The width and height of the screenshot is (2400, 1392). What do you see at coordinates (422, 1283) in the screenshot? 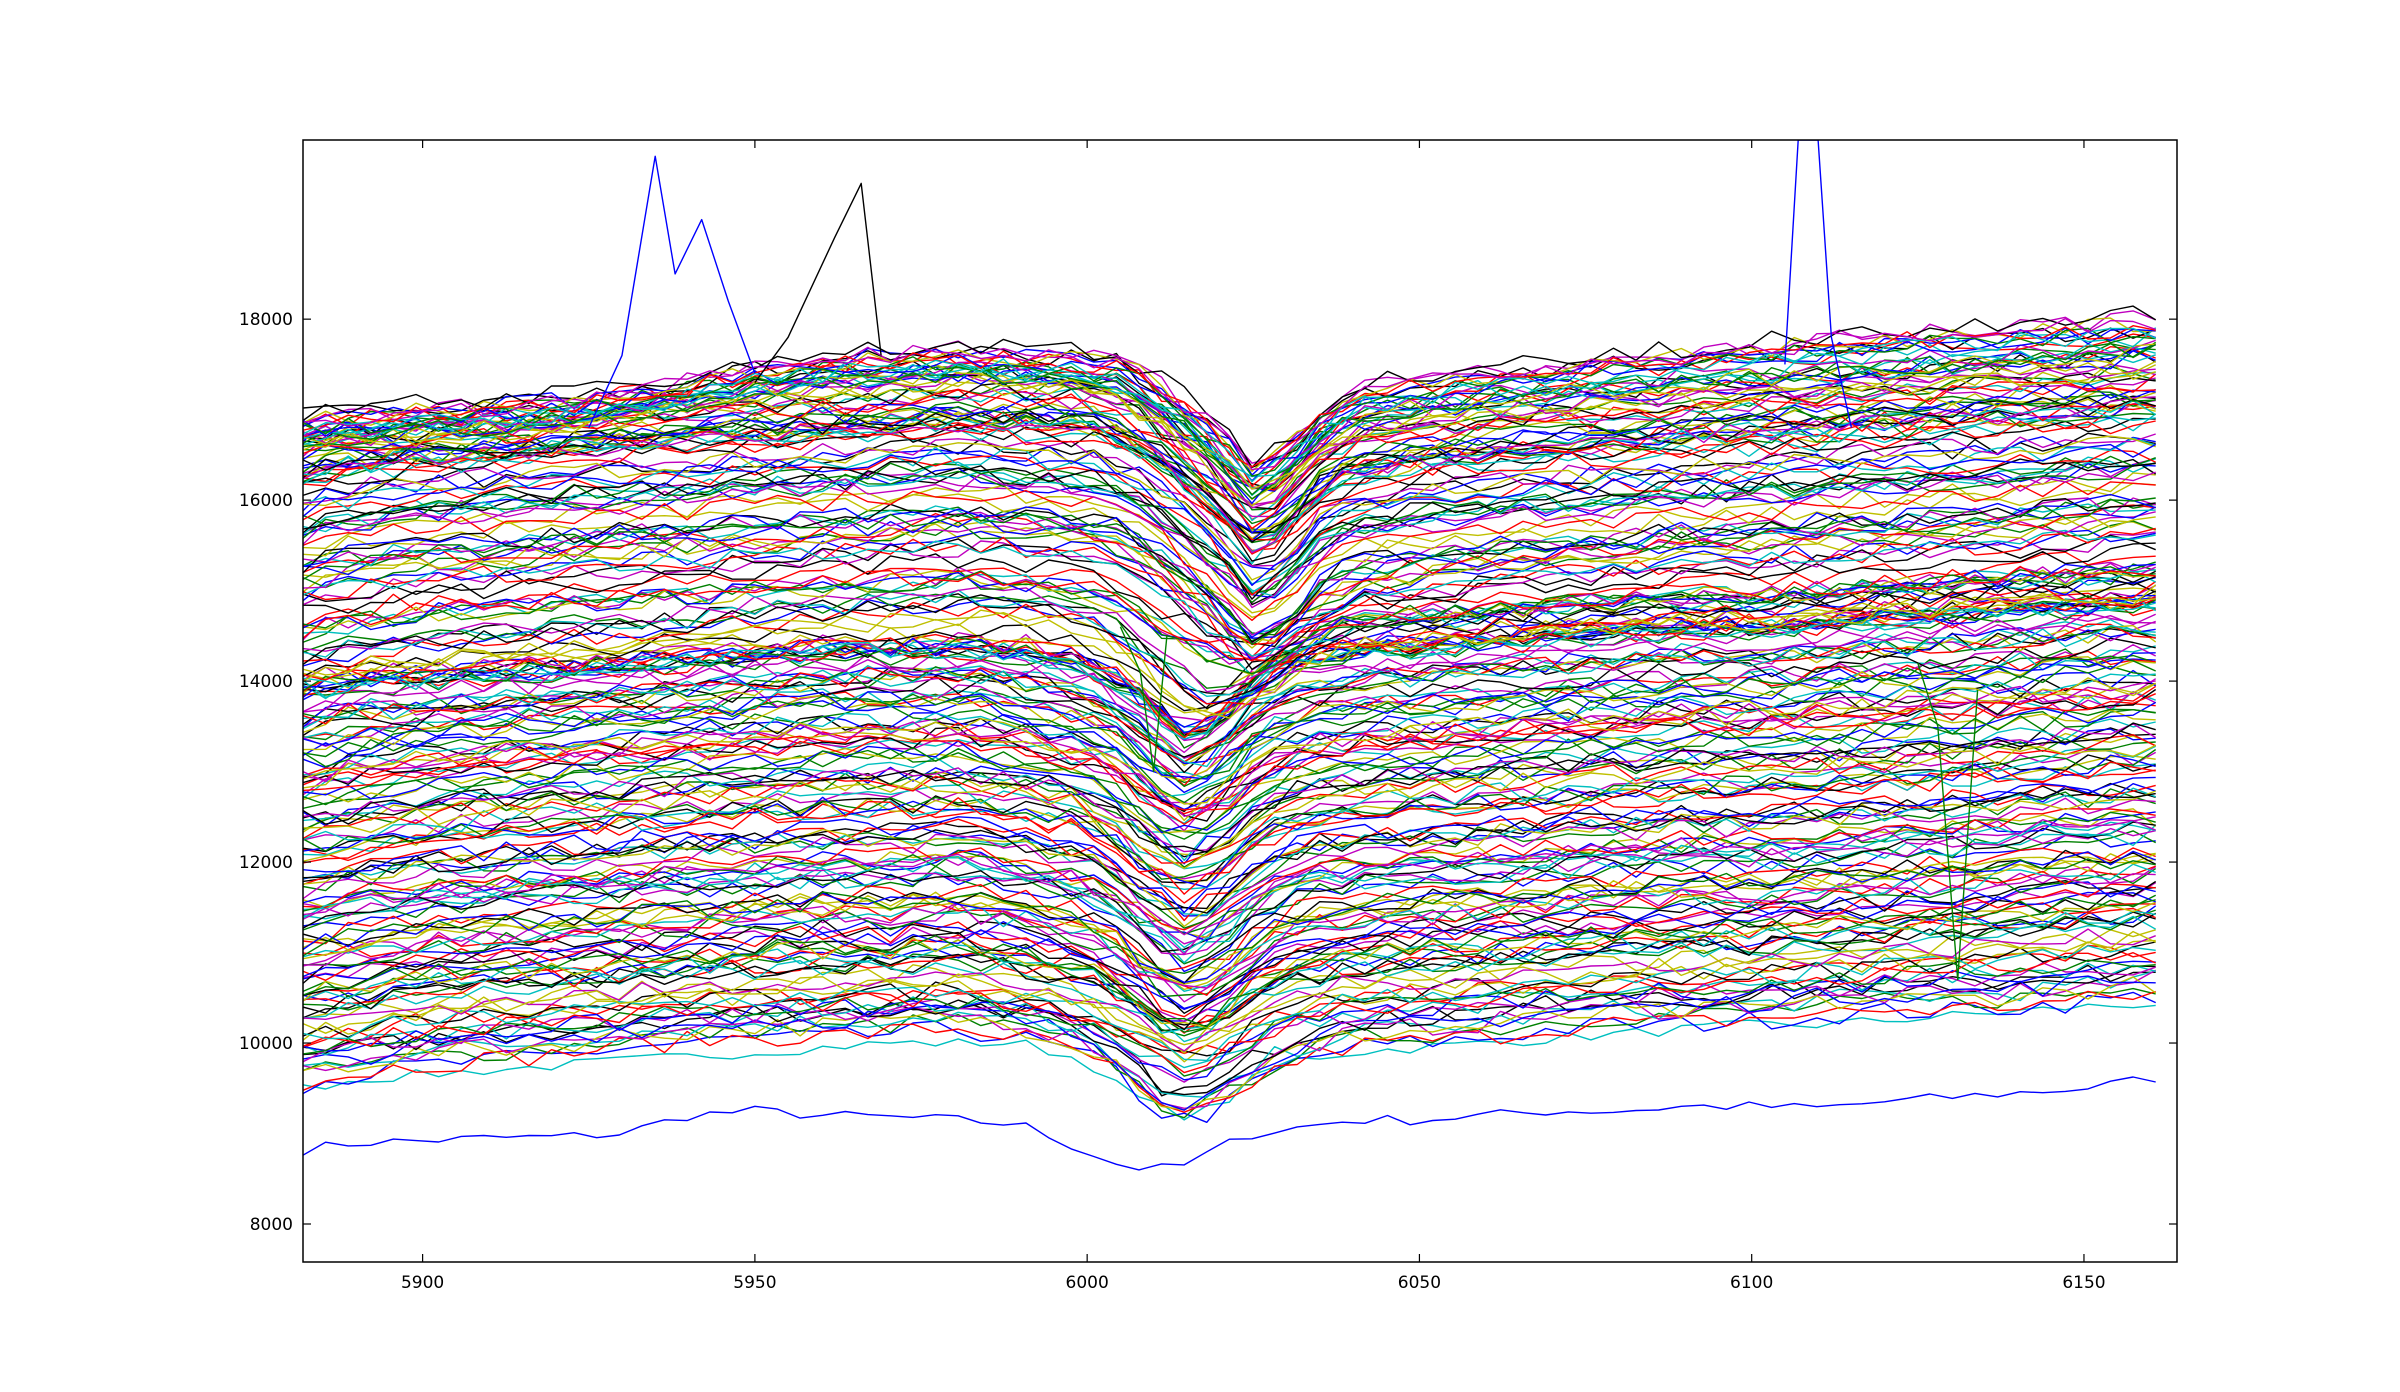
I see `x-tick-label: 5900` at bounding box center [422, 1283].